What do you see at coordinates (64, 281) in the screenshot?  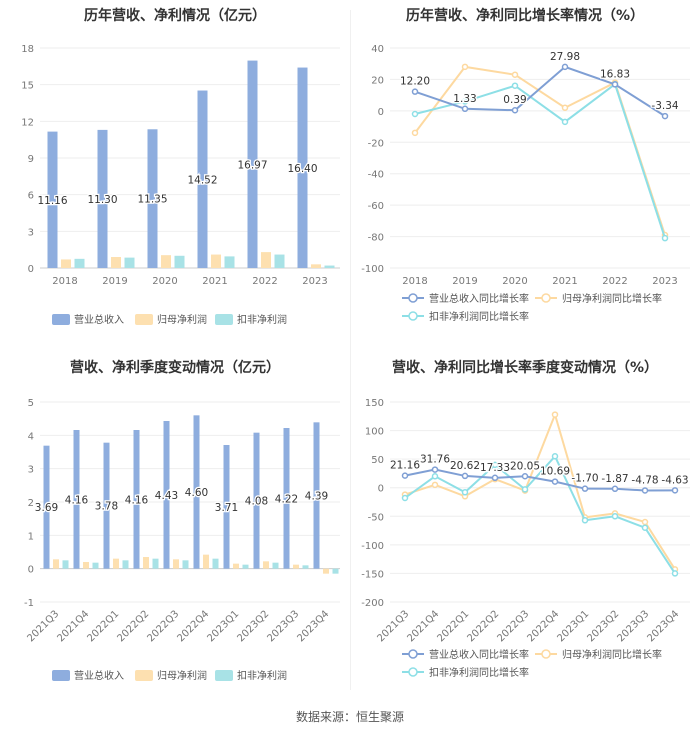 I see `x-tick-label: 2018` at bounding box center [64, 281].